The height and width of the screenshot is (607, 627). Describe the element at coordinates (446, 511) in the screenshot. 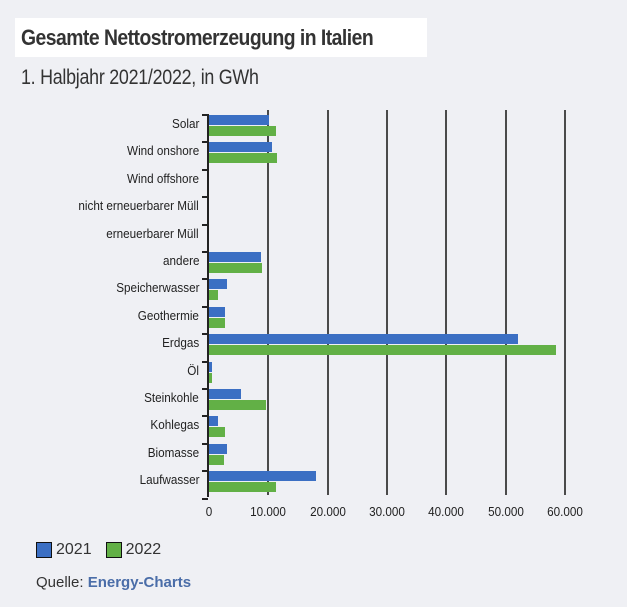

I see `x-tick-label: 40.000` at that location.